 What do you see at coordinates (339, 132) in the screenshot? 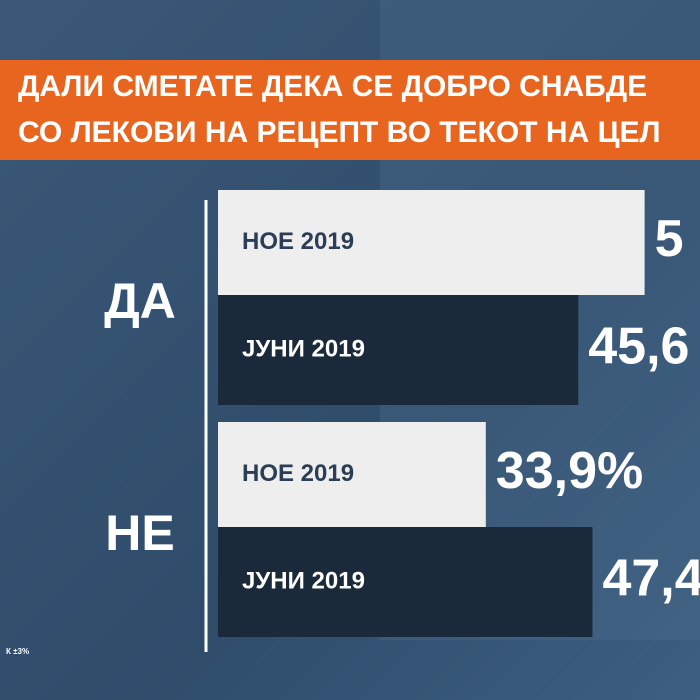
I see `title-line: СО ЛЕКОВИ НА РЕЦЕПТ ВО ТЕКОТ НА ЦЕЛ` at bounding box center [339, 132].